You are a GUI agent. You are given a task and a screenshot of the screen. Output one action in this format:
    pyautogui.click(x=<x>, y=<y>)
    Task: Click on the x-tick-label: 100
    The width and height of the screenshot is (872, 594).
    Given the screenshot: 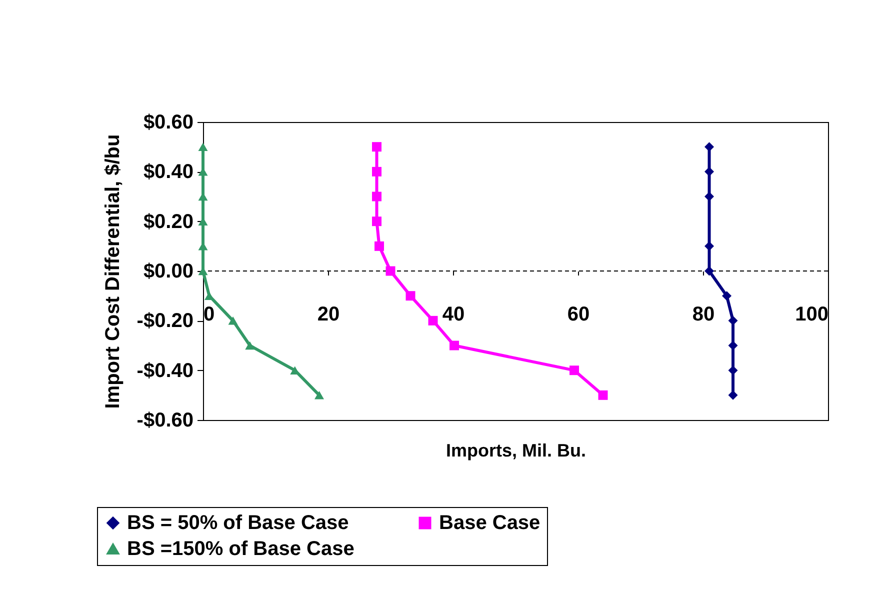 What is the action you would take?
    pyautogui.click(x=811, y=315)
    